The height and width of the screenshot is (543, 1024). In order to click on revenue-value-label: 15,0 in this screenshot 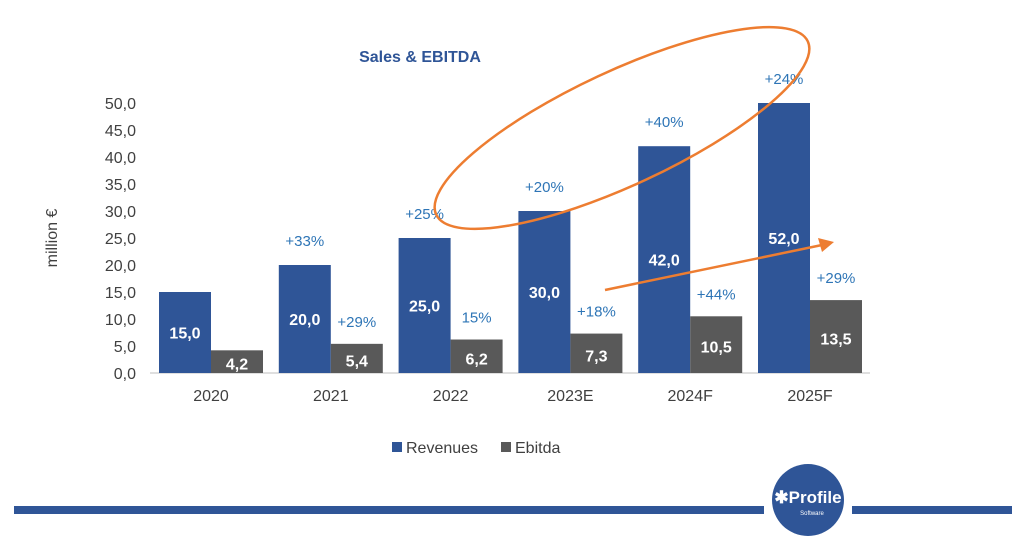, I will do `click(184, 334)`.